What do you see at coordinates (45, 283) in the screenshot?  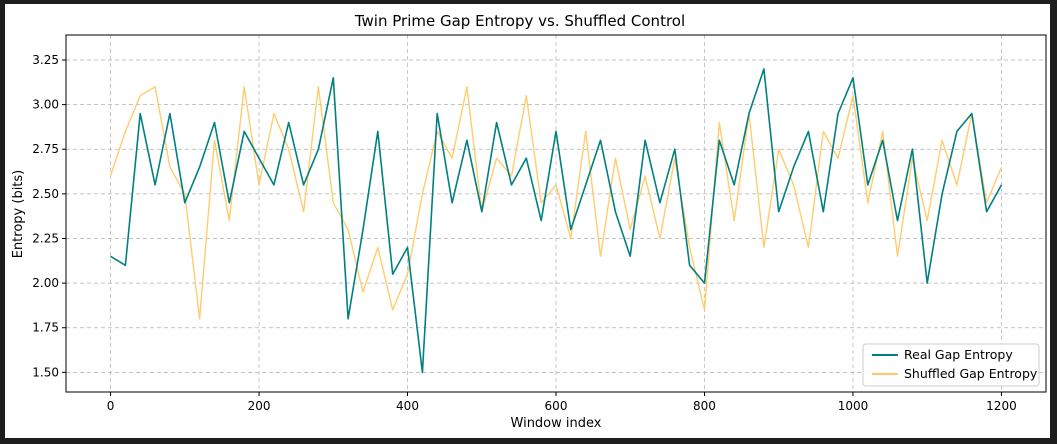 I see `y-tick-label: 2.00` at bounding box center [45, 283].